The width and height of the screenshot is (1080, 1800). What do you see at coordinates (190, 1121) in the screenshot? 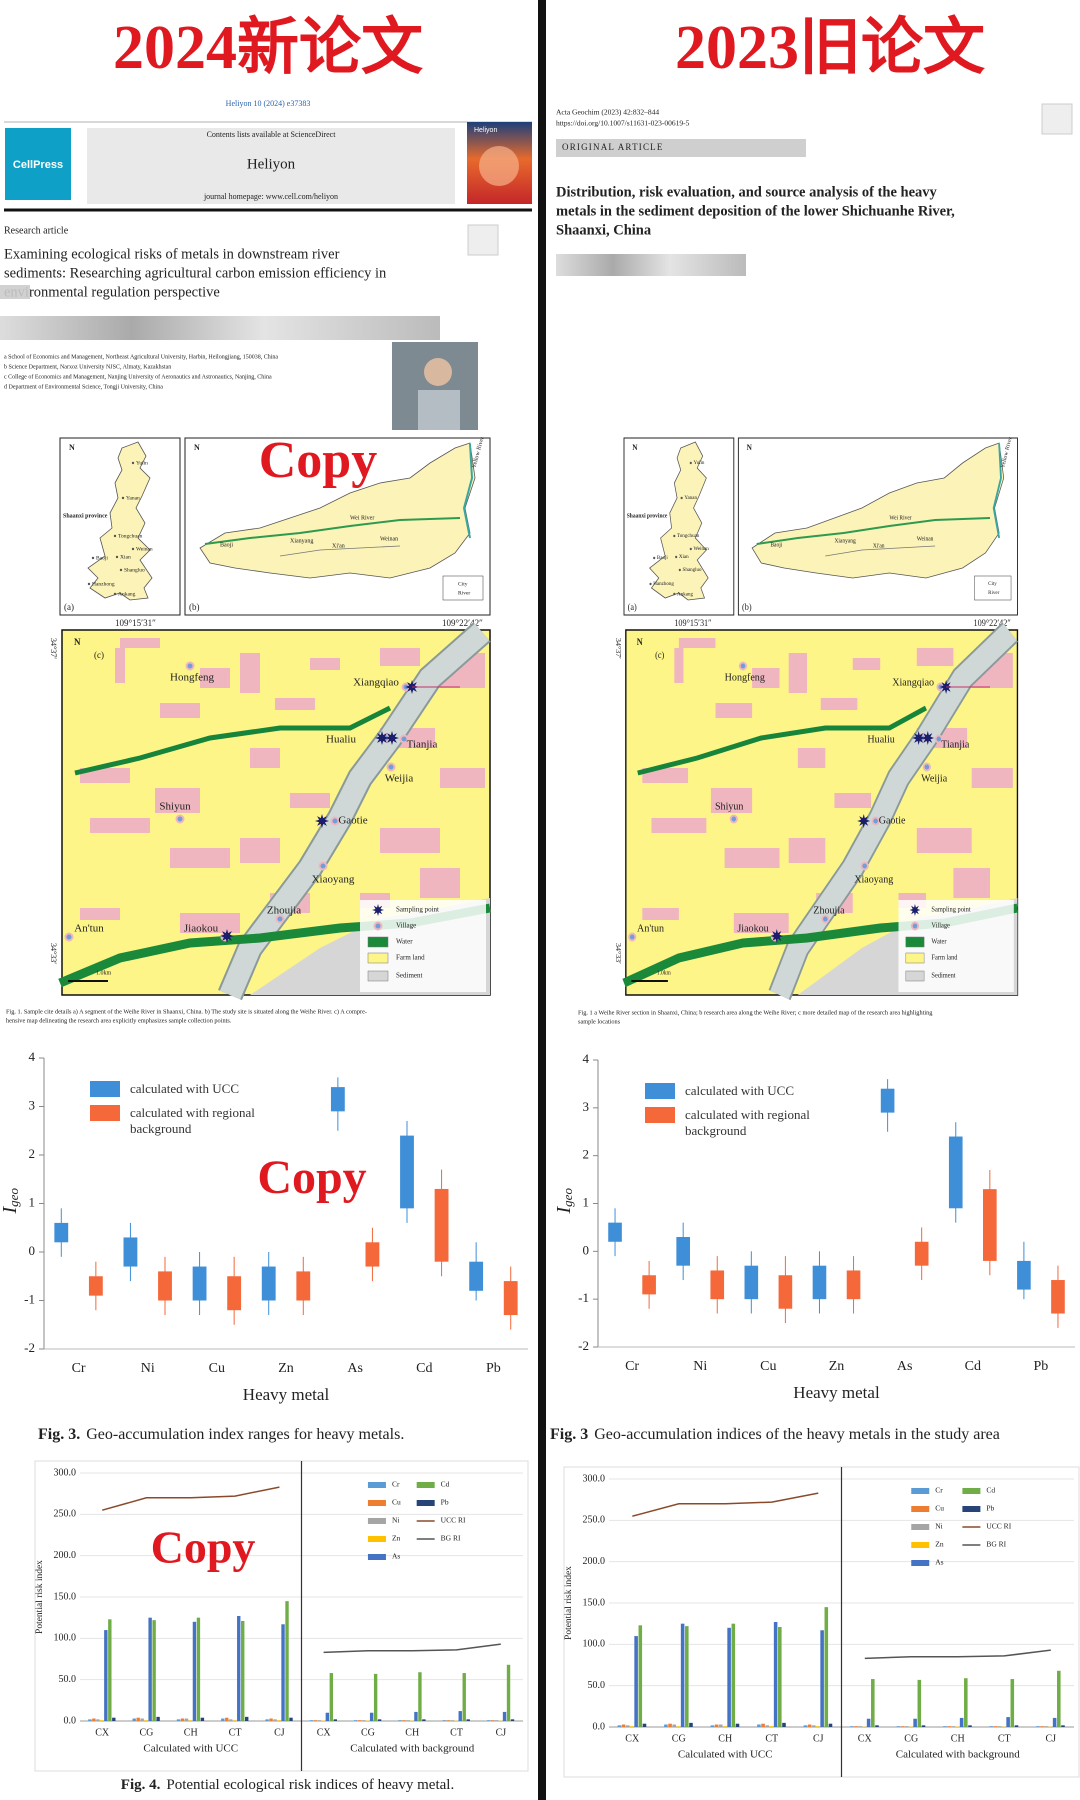
I see `legend-item: calculated with regional background` at bounding box center [190, 1121].